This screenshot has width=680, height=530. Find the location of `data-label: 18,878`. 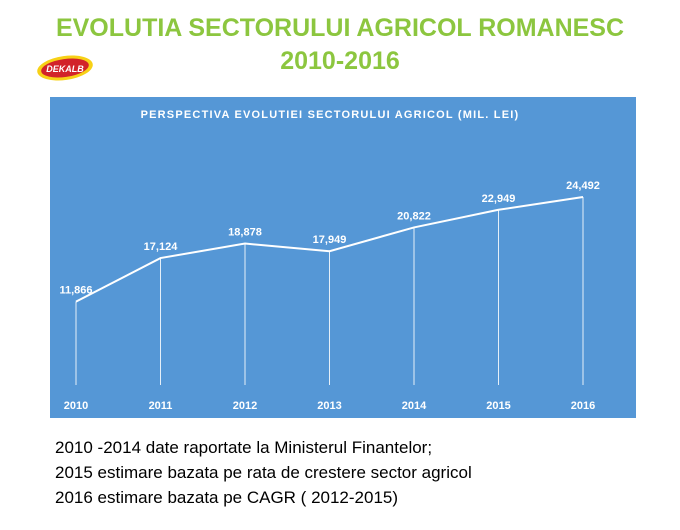

data-label: 18,878 is located at coordinates (245, 233).